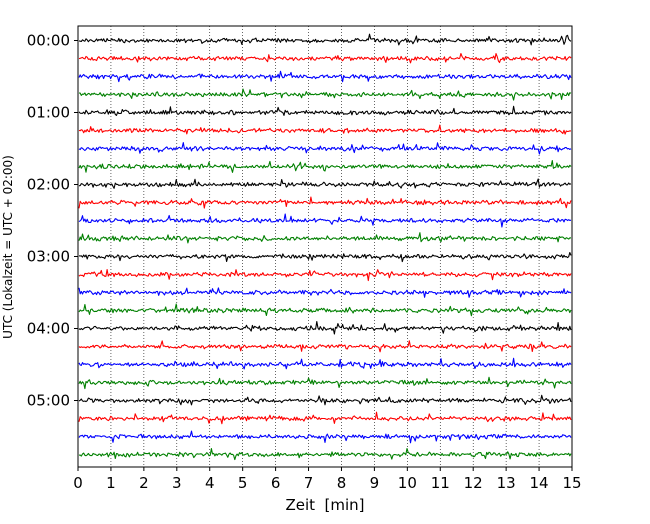 Image resolution: width=650 pixels, height=524 pixels. Describe the element at coordinates (144, 483) in the screenshot. I see `x-tick-label: 2` at that location.